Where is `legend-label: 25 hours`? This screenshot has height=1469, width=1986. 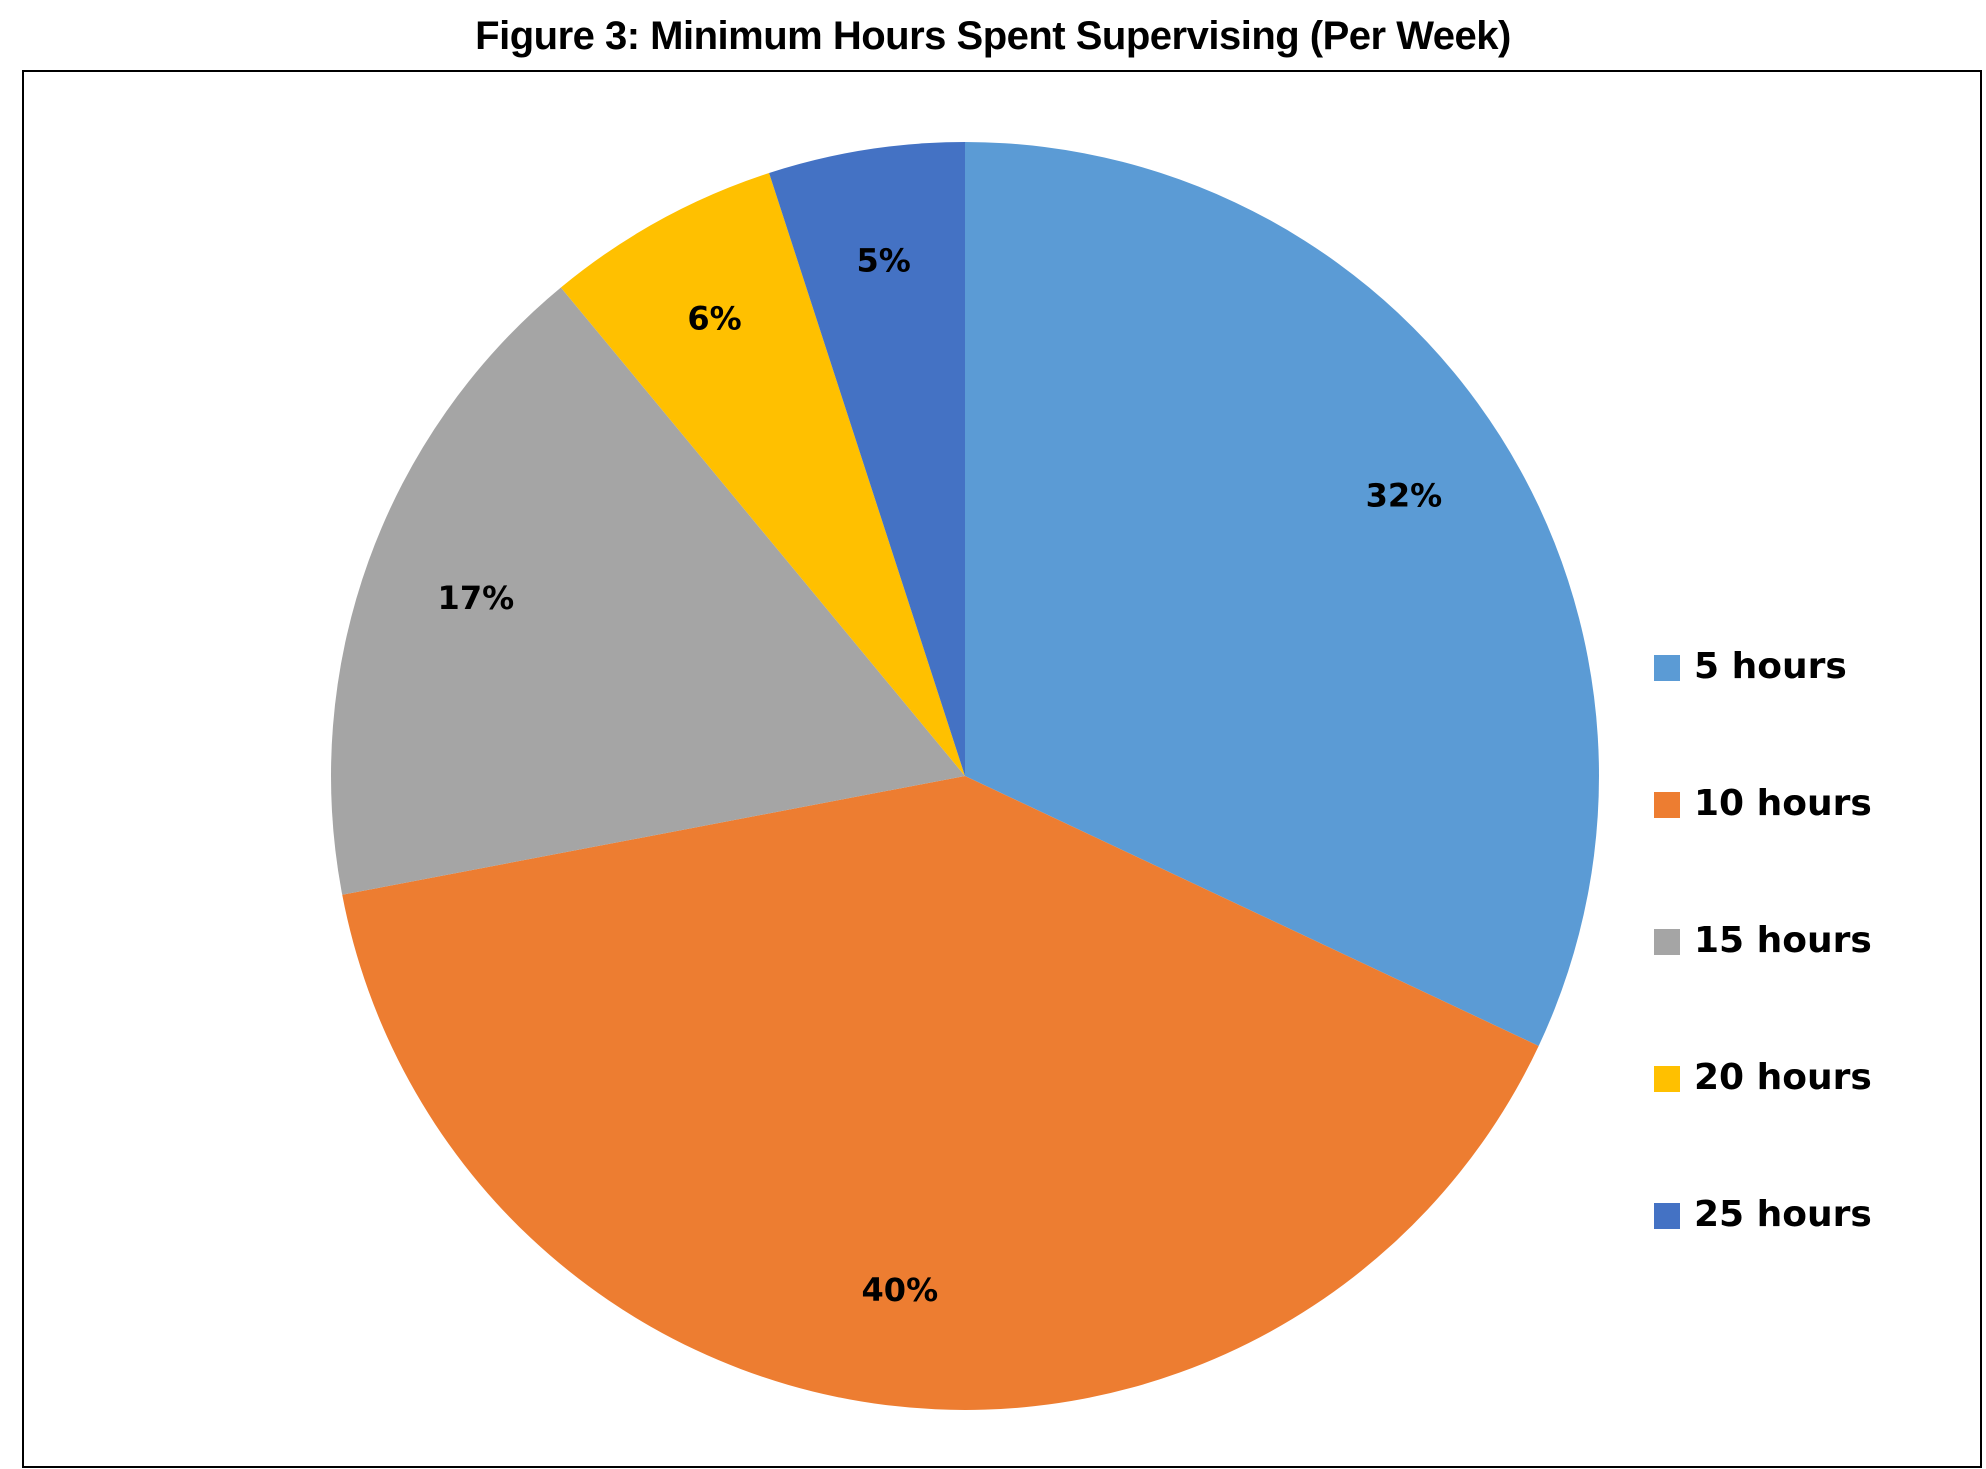 legend-label: 25 hours is located at coordinates (1783, 1214).